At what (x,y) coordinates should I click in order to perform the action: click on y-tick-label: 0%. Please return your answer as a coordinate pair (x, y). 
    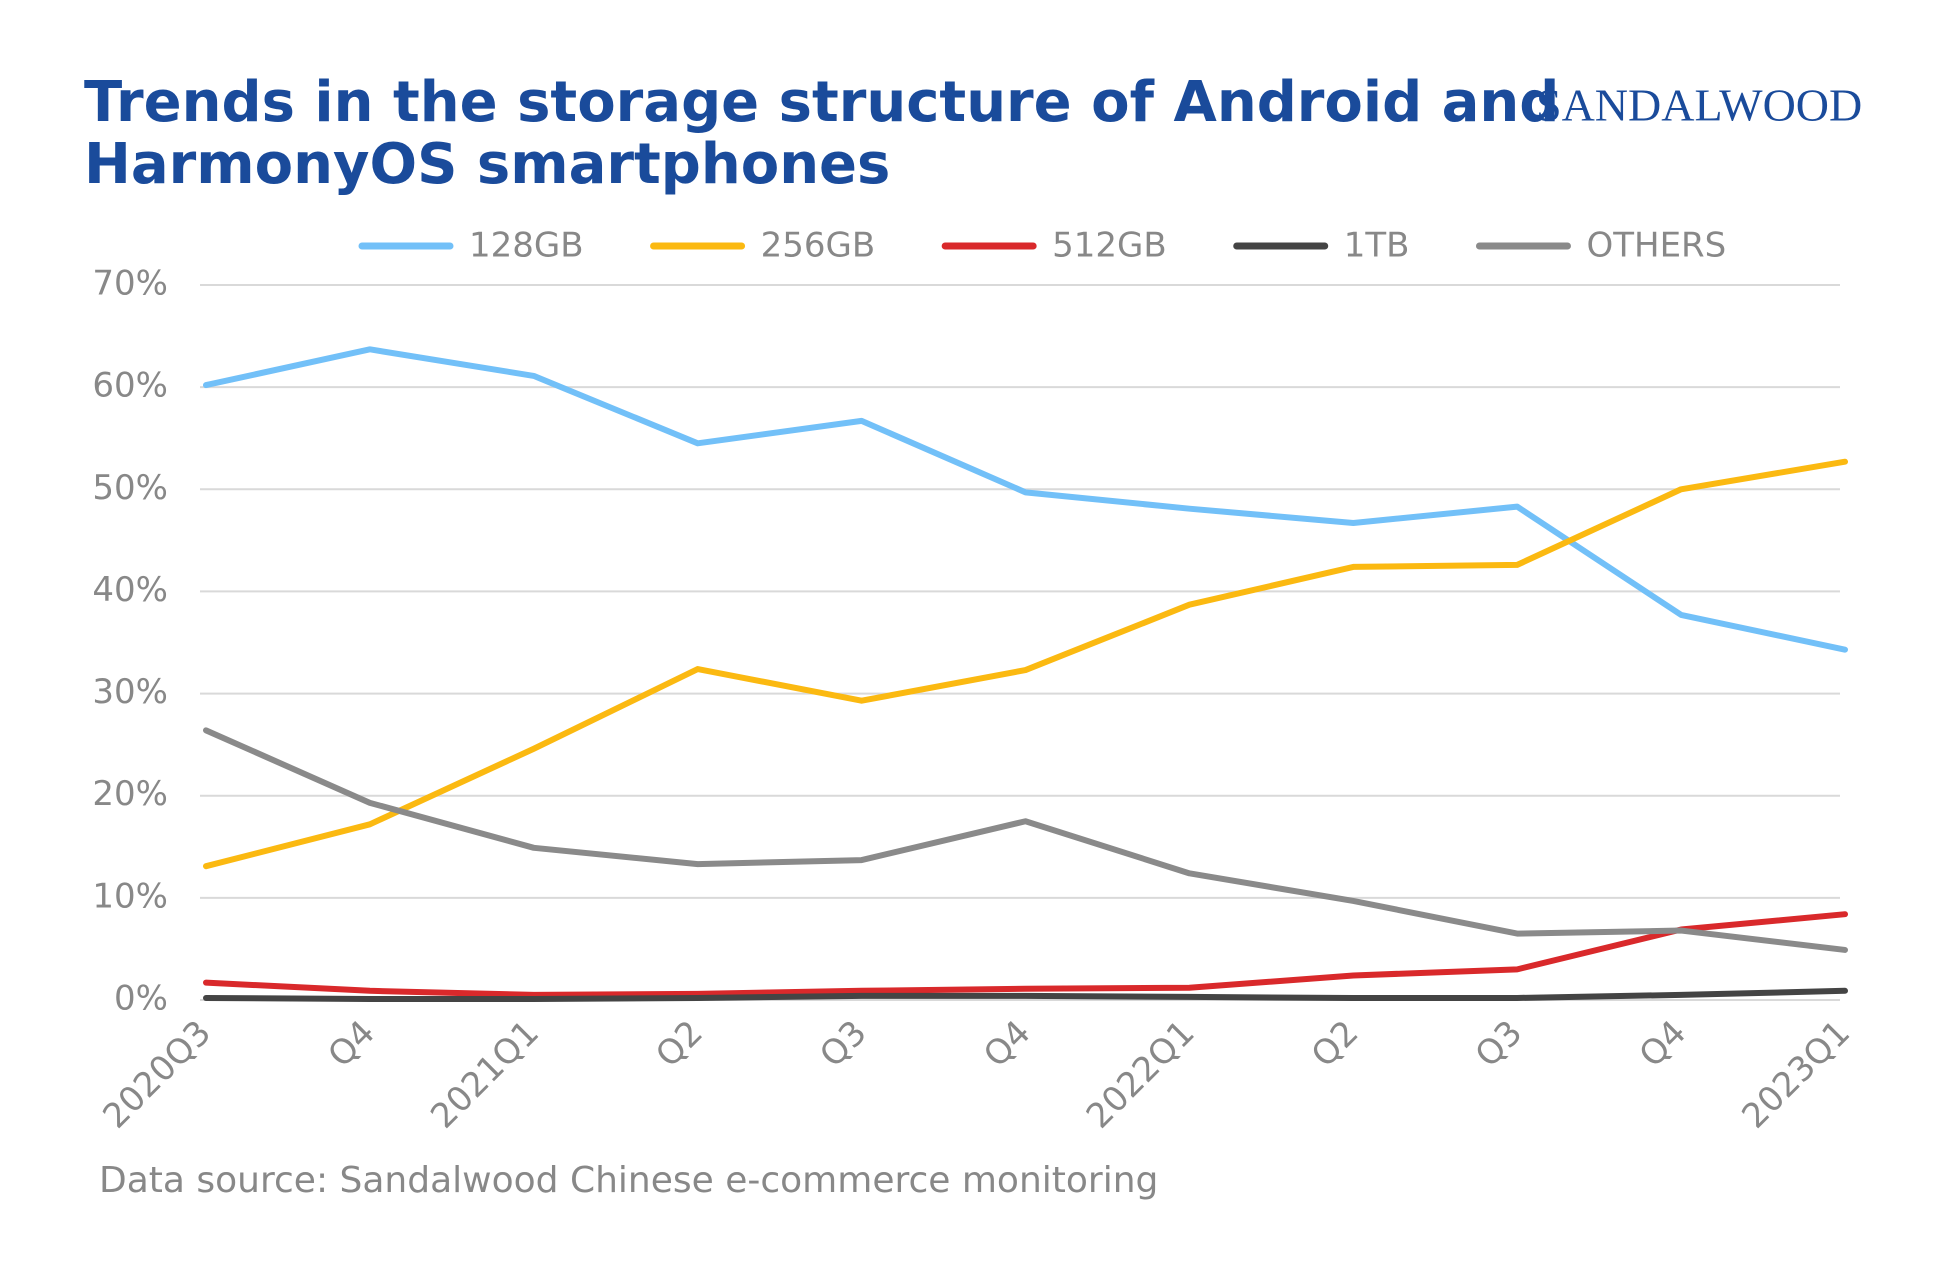
    Looking at the image, I should click on (141, 999).